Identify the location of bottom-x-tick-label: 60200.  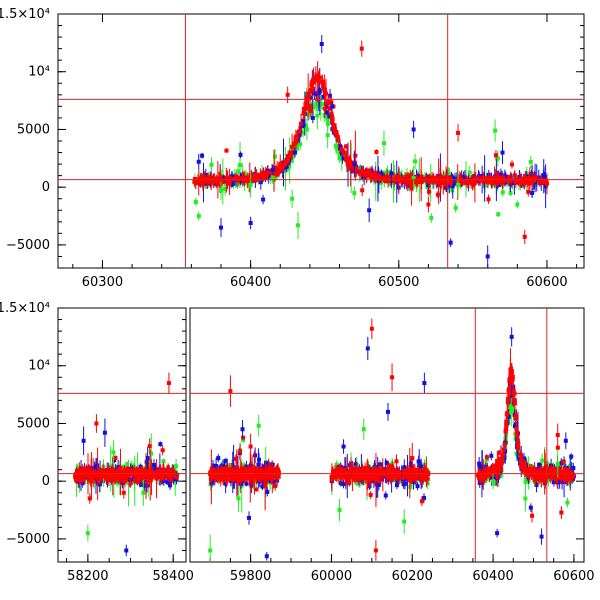
(412, 576).